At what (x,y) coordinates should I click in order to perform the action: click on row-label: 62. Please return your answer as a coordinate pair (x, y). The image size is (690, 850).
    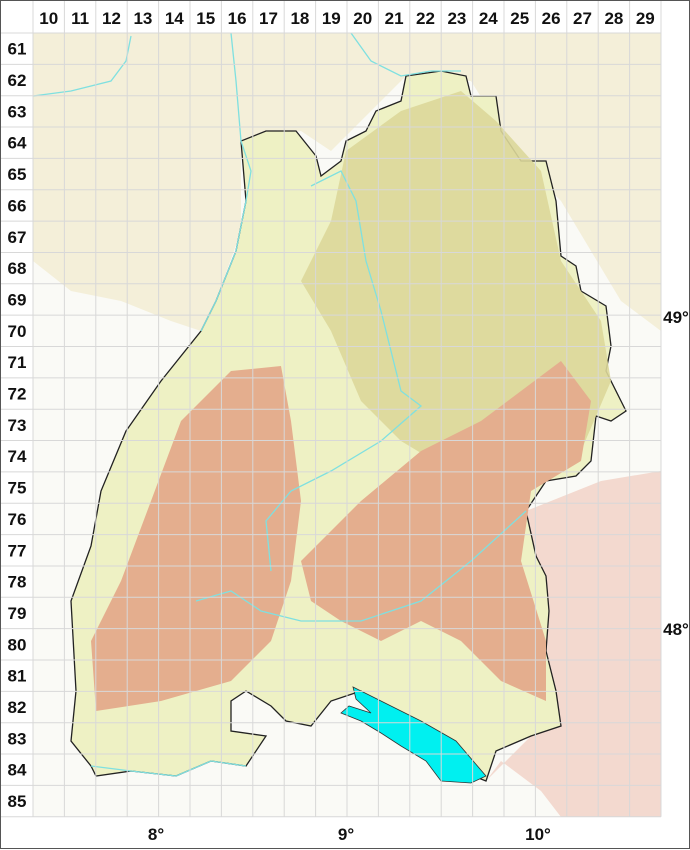
    Looking at the image, I should click on (17, 80).